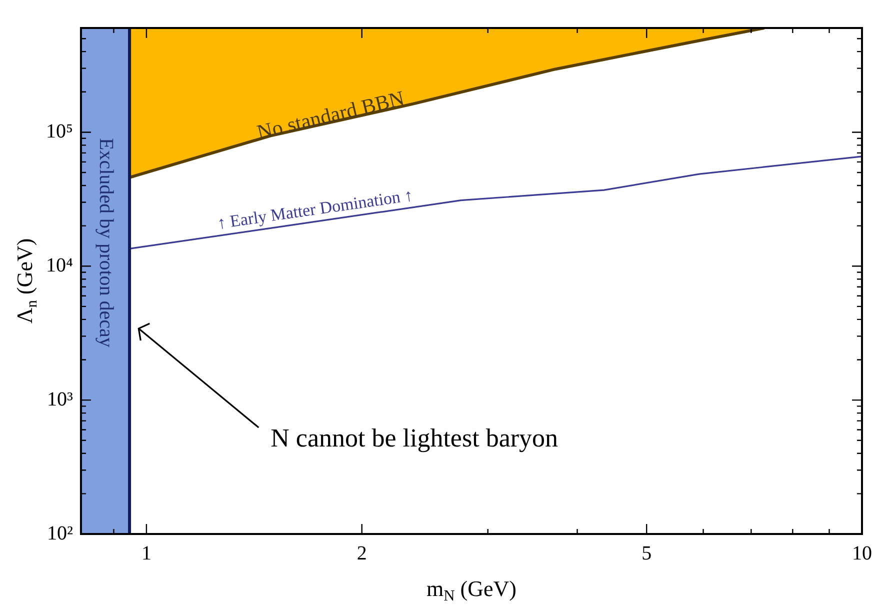 This screenshot has height=612, width=888. What do you see at coordinates (59, 265) in the screenshot?
I see `y-tick-label: 10⁴` at bounding box center [59, 265].